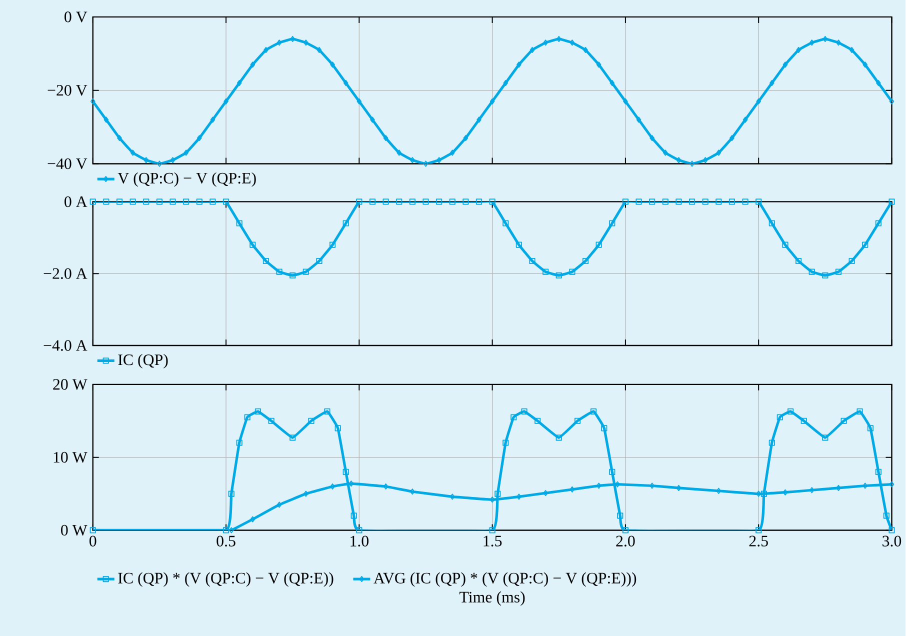 The height and width of the screenshot is (636, 907). What do you see at coordinates (143, 361) in the screenshot?
I see `legend-label: IC (QP)` at bounding box center [143, 361].